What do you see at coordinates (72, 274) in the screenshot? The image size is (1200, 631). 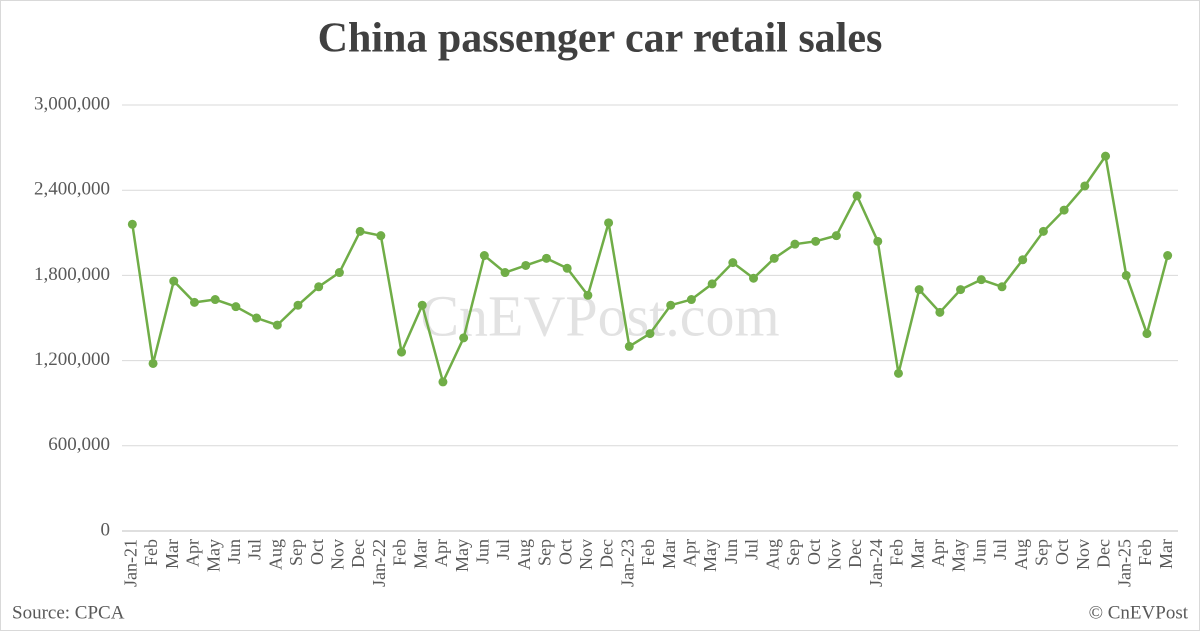 I see `y-tick-label: 1,800,000` at bounding box center [72, 274].